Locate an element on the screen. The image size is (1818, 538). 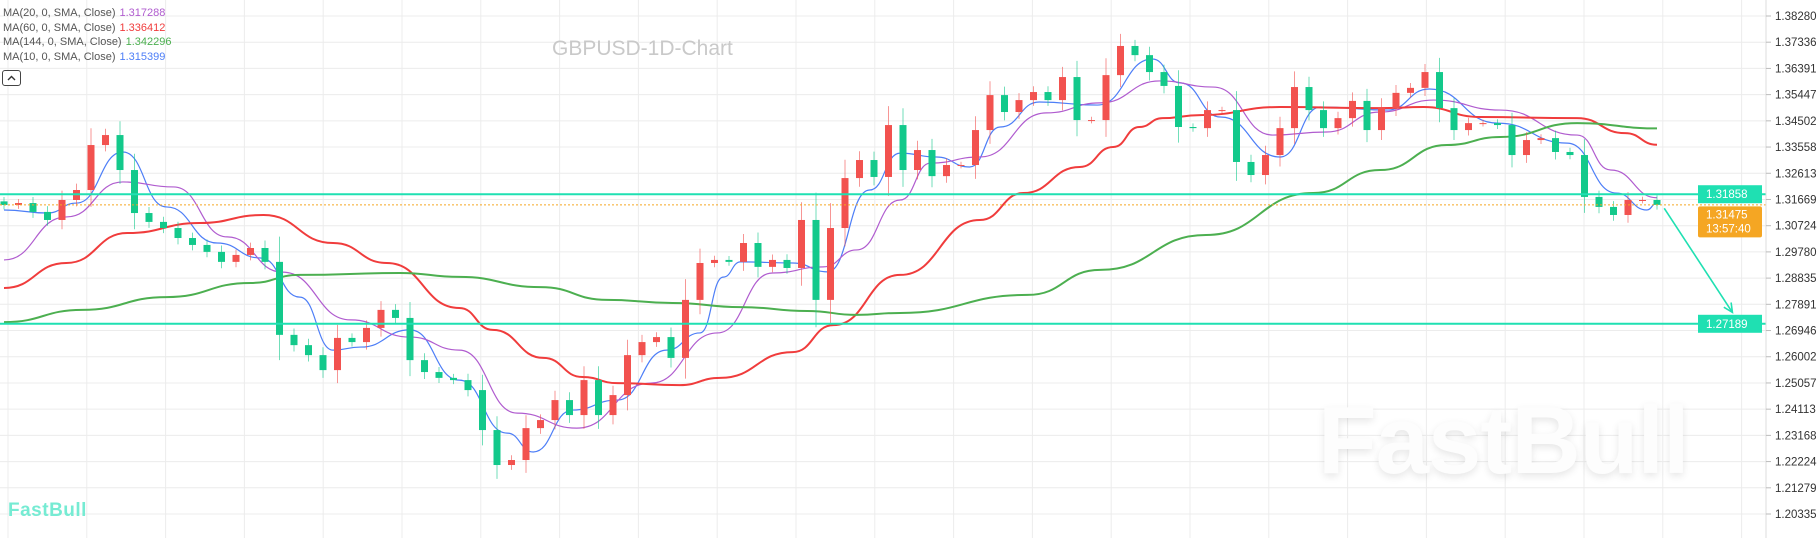
watermark: FastBull is located at coordinates (1504, 440).